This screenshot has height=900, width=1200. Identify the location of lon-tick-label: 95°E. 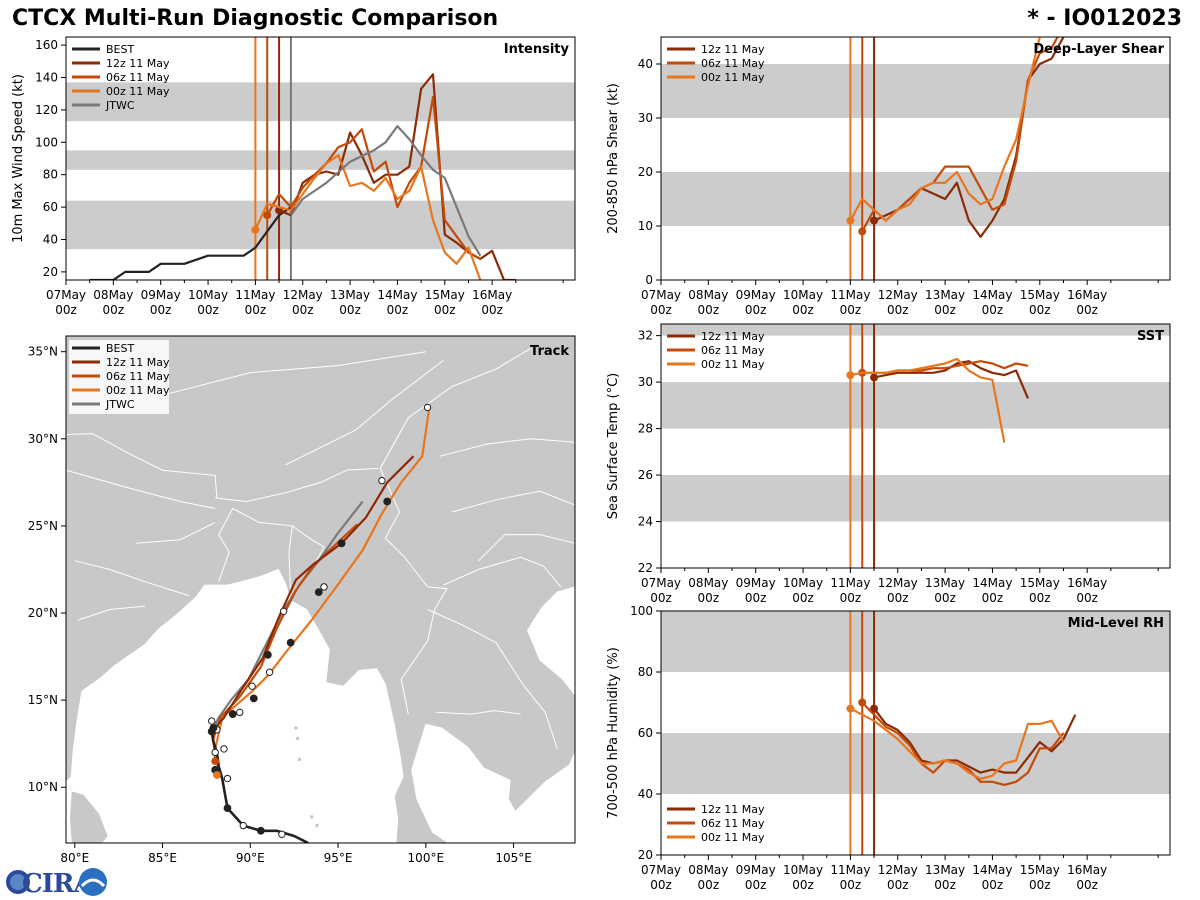
(338, 858).